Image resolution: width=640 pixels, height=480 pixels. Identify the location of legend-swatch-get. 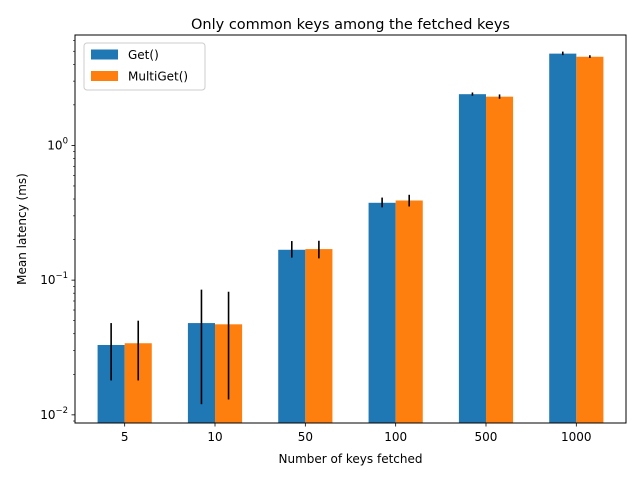
(104, 54).